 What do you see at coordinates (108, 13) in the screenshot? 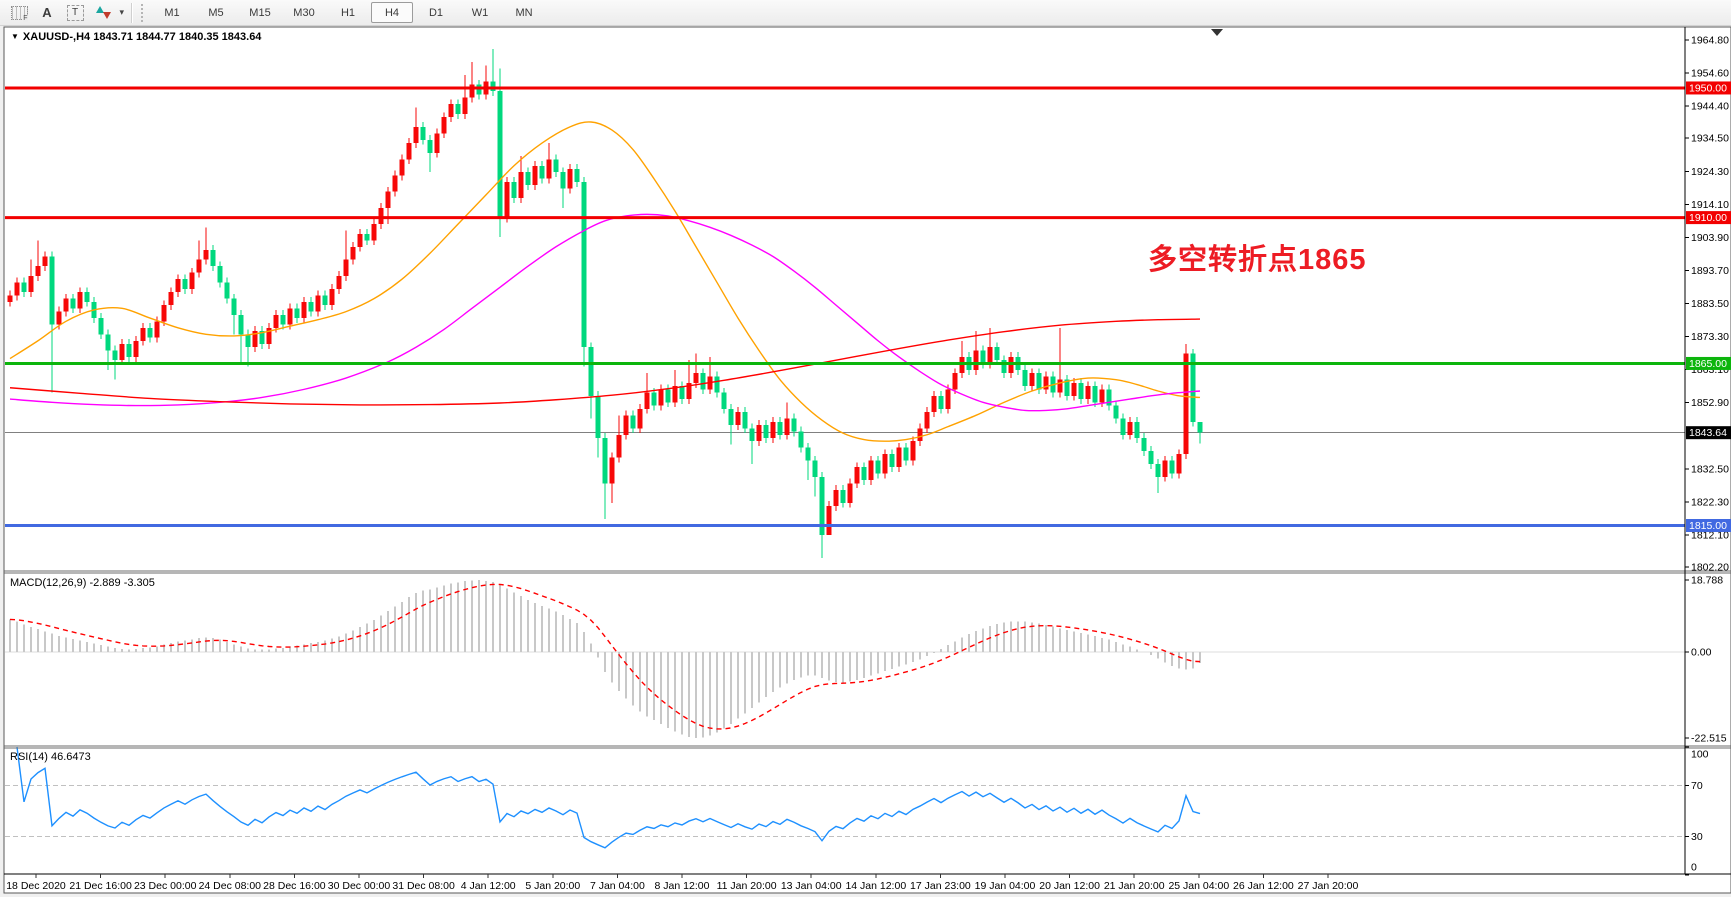
I see `arrows-dropdown-button: ▾` at bounding box center [108, 13].